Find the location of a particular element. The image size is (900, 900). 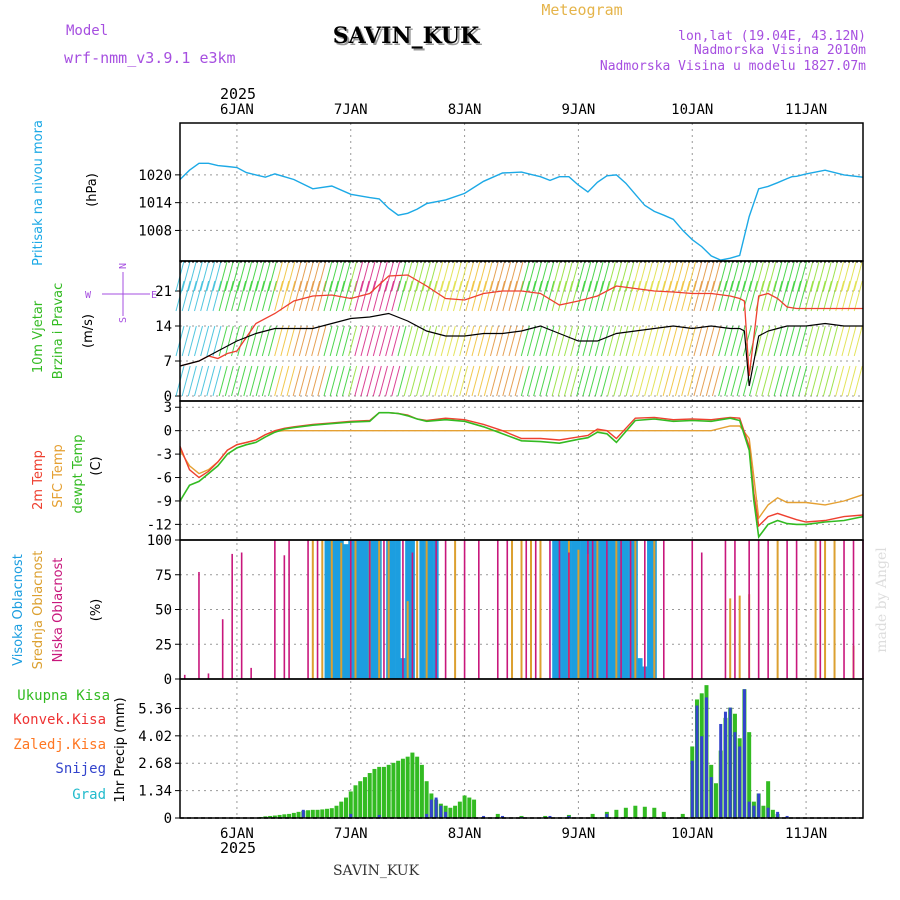

pressure-unit: (hPa) is located at coordinates (92, 190).